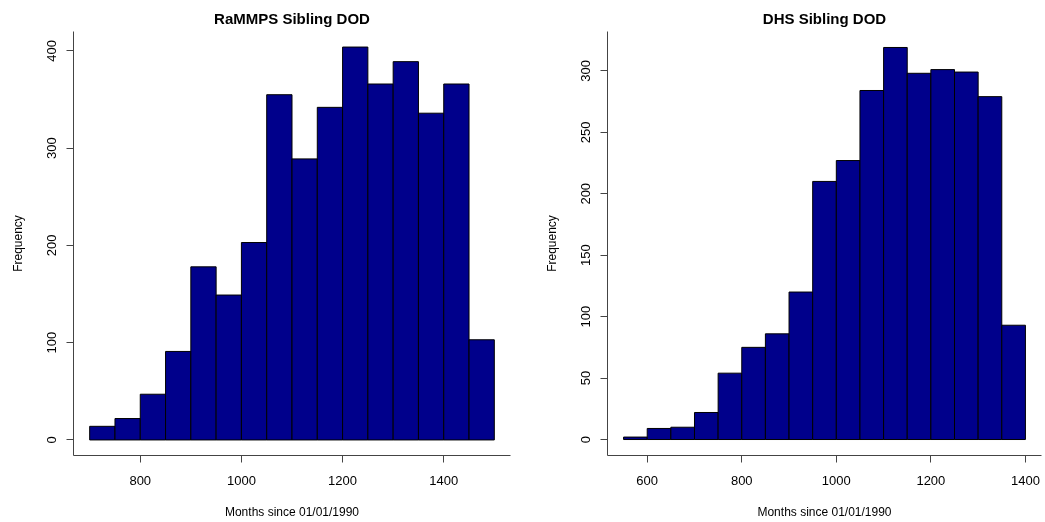 This screenshot has width=1045, height=522. What do you see at coordinates (647, 480) in the screenshot?
I see `x-tick-label: 600` at bounding box center [647, 480].